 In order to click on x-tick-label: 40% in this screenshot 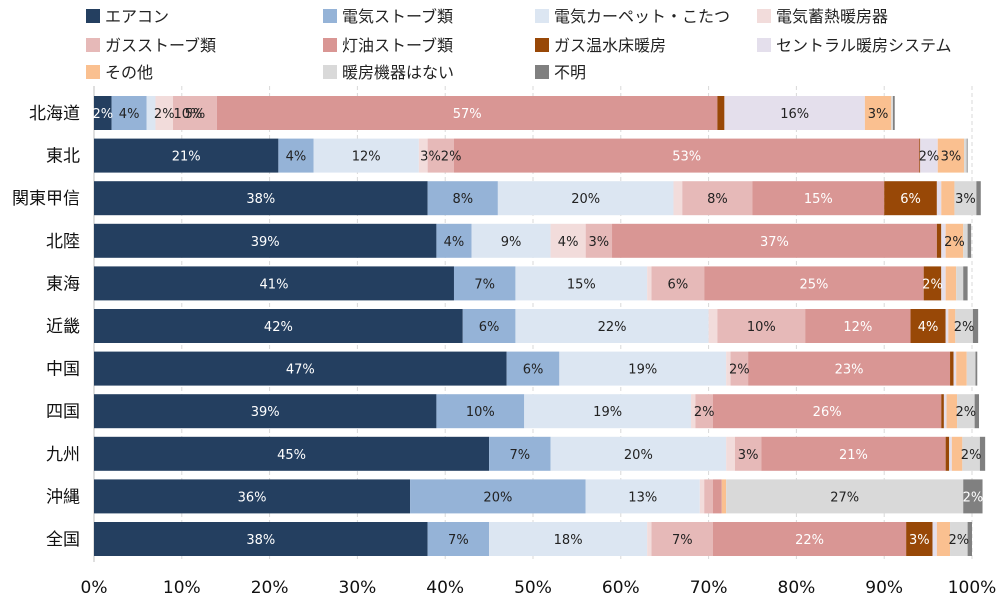, I will do `click(445, 588)`.